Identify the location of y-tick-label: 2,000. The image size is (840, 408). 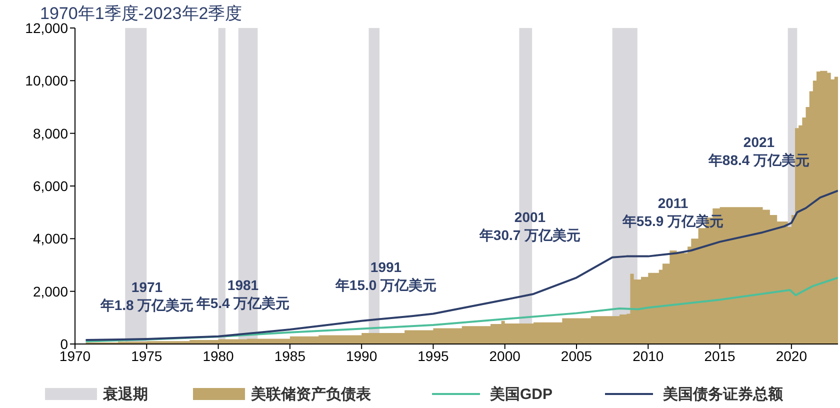
(50, 291).